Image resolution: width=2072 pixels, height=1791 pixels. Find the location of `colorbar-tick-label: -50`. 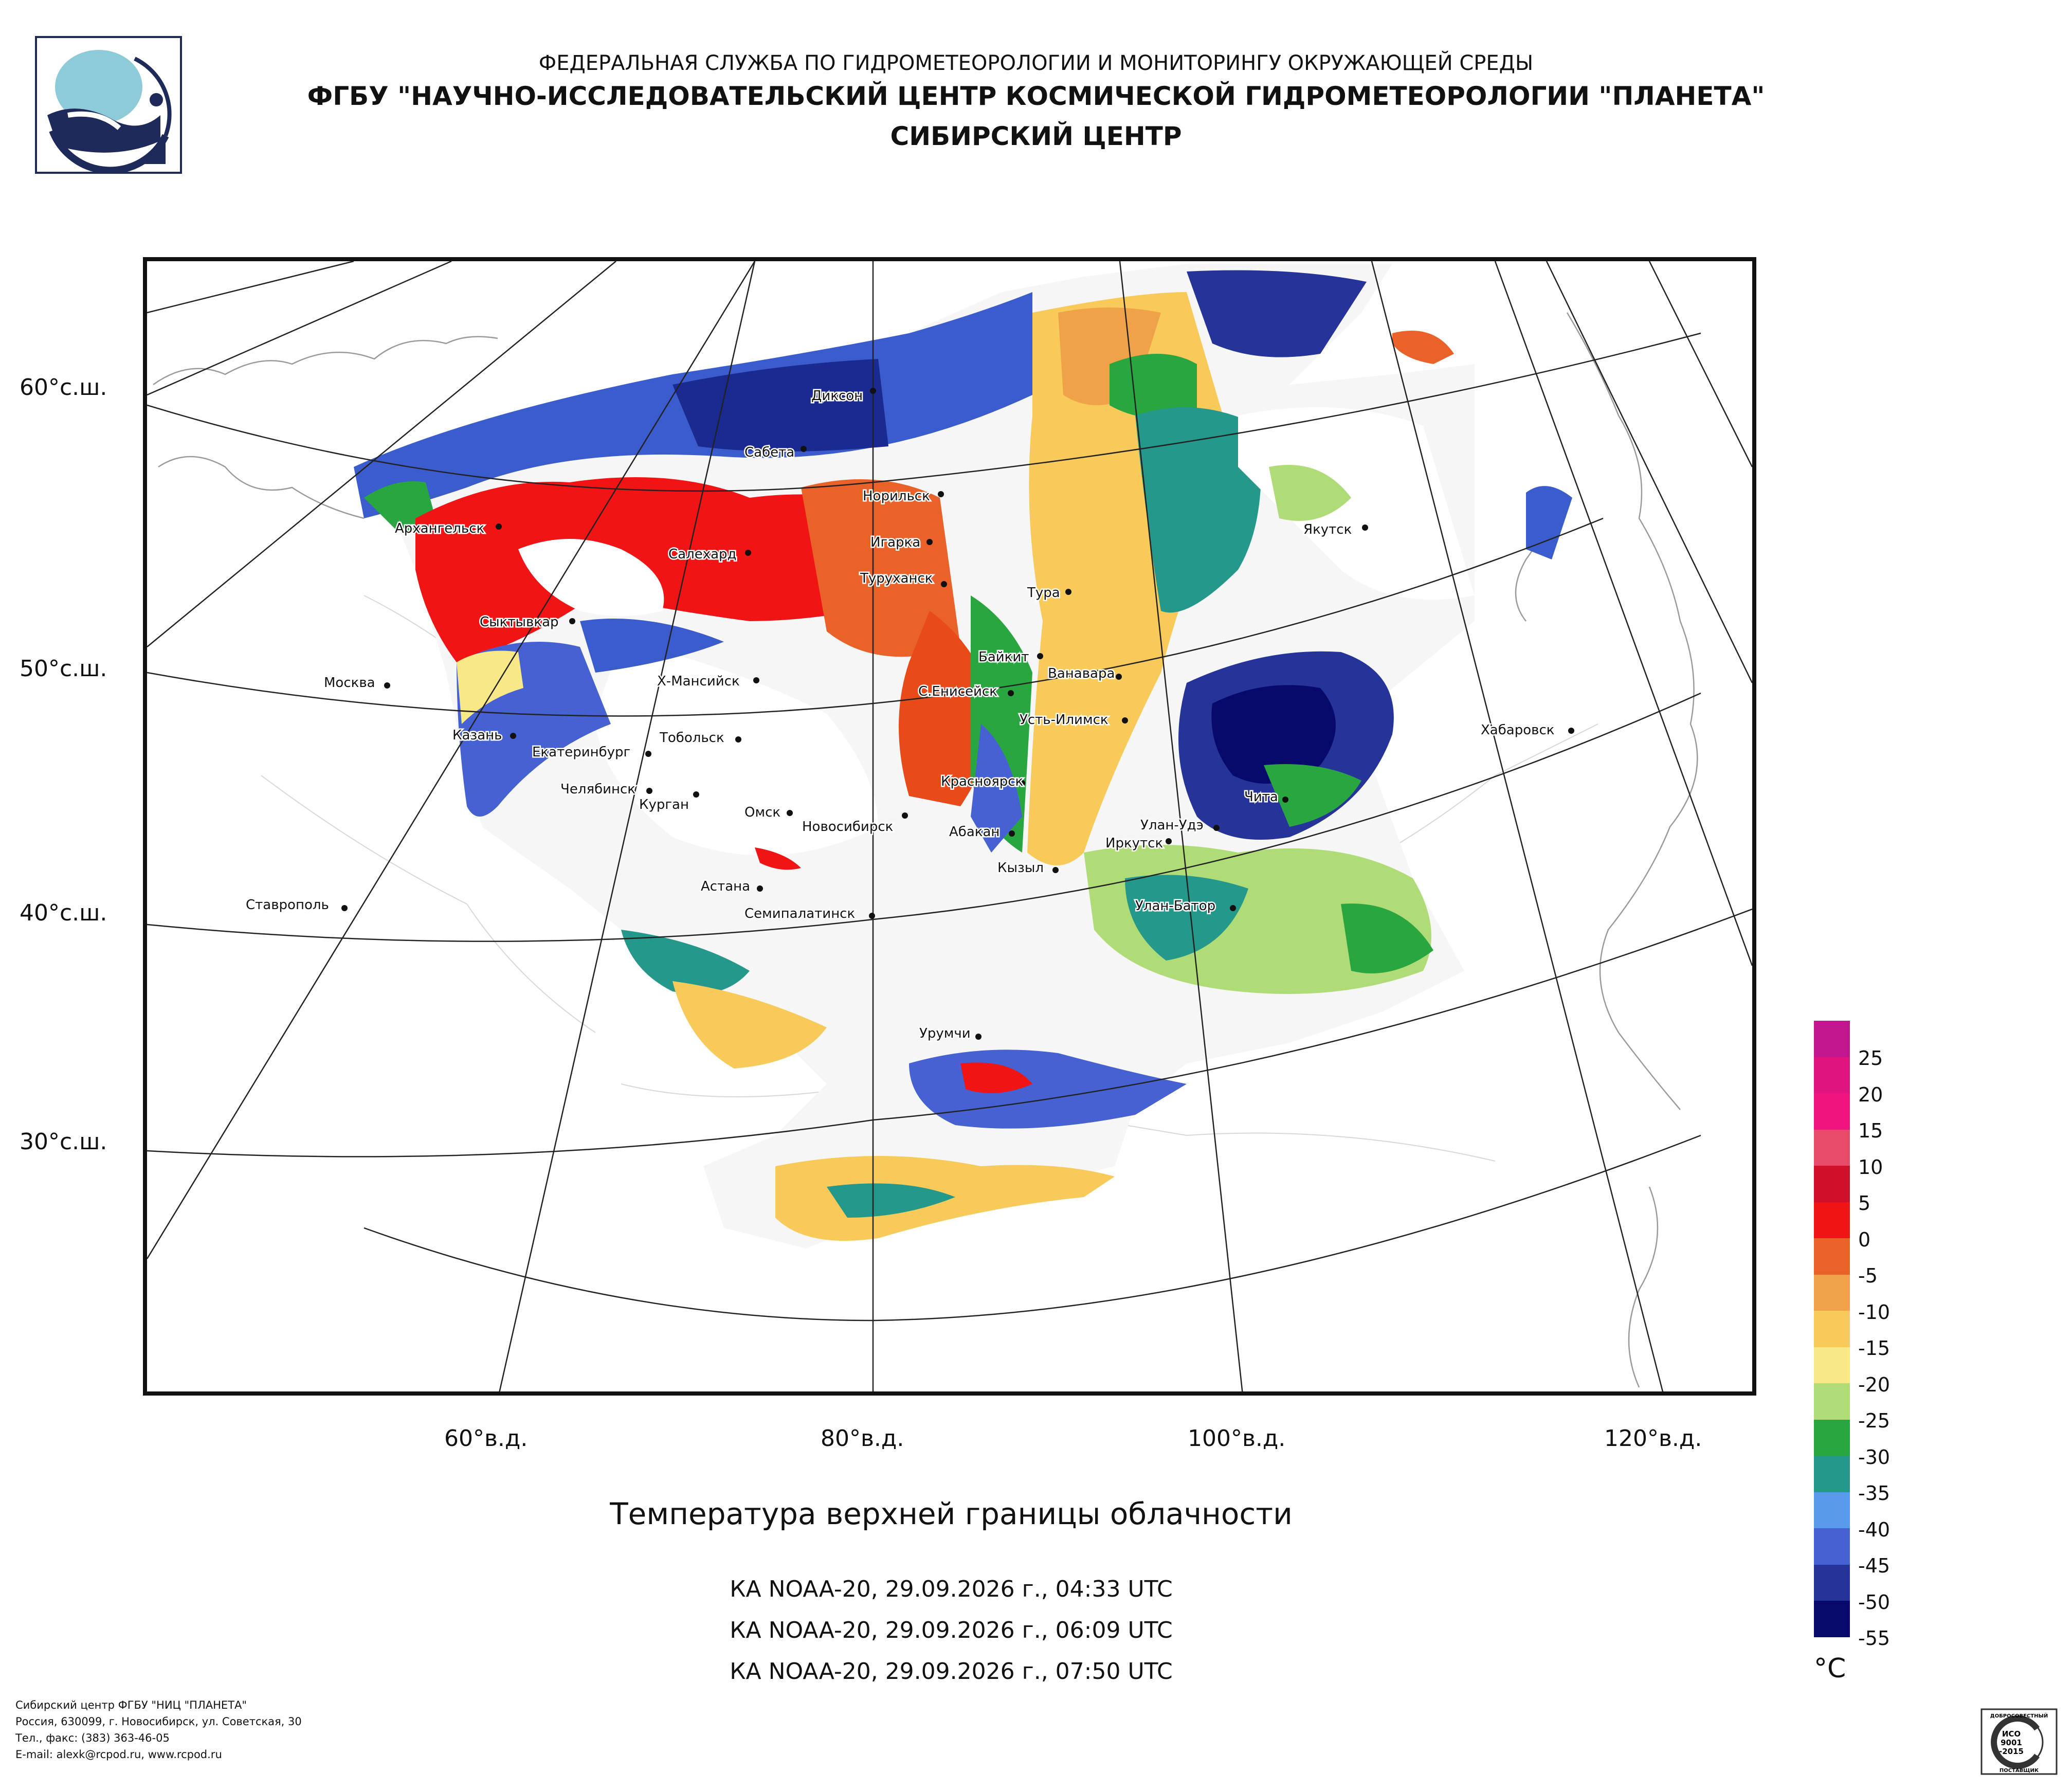

colorbar-tick-label: -50 is located at coordinates (1874, 1602).